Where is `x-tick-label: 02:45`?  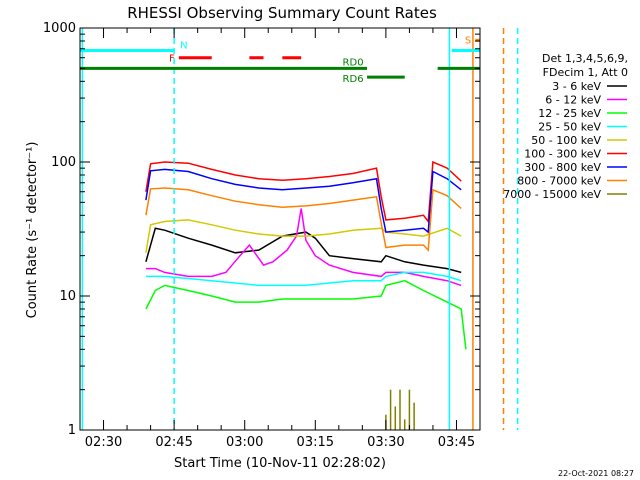
x-tick-label: 02:45 is located at coordinates (173, 442).